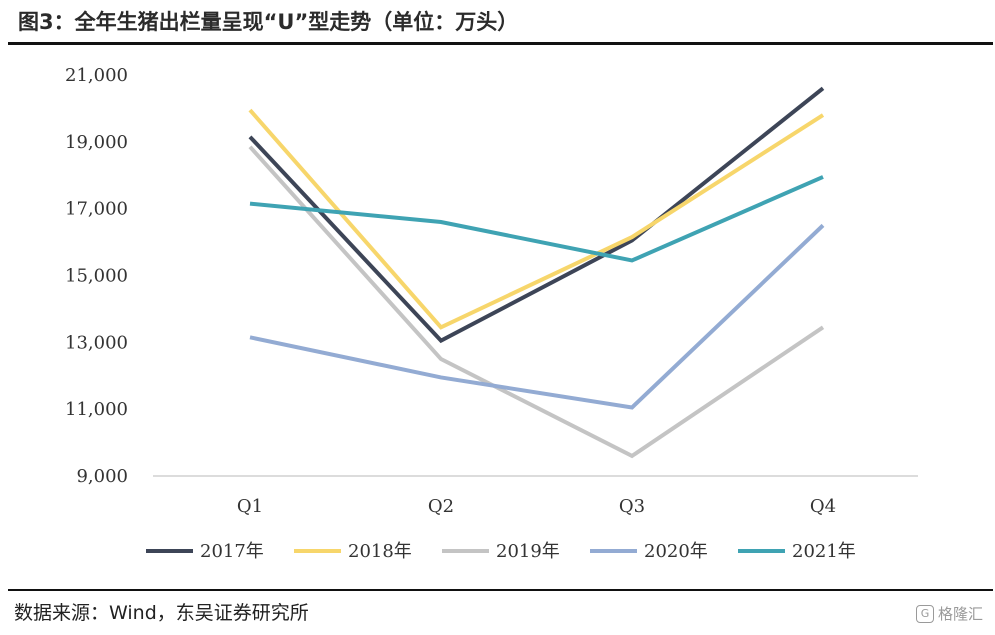 The image size is (995, 635). What do you see at coordinates (441, 506) in the screenshot?
I see `x-tick-label: Q2` at bounding box center [441, 506].